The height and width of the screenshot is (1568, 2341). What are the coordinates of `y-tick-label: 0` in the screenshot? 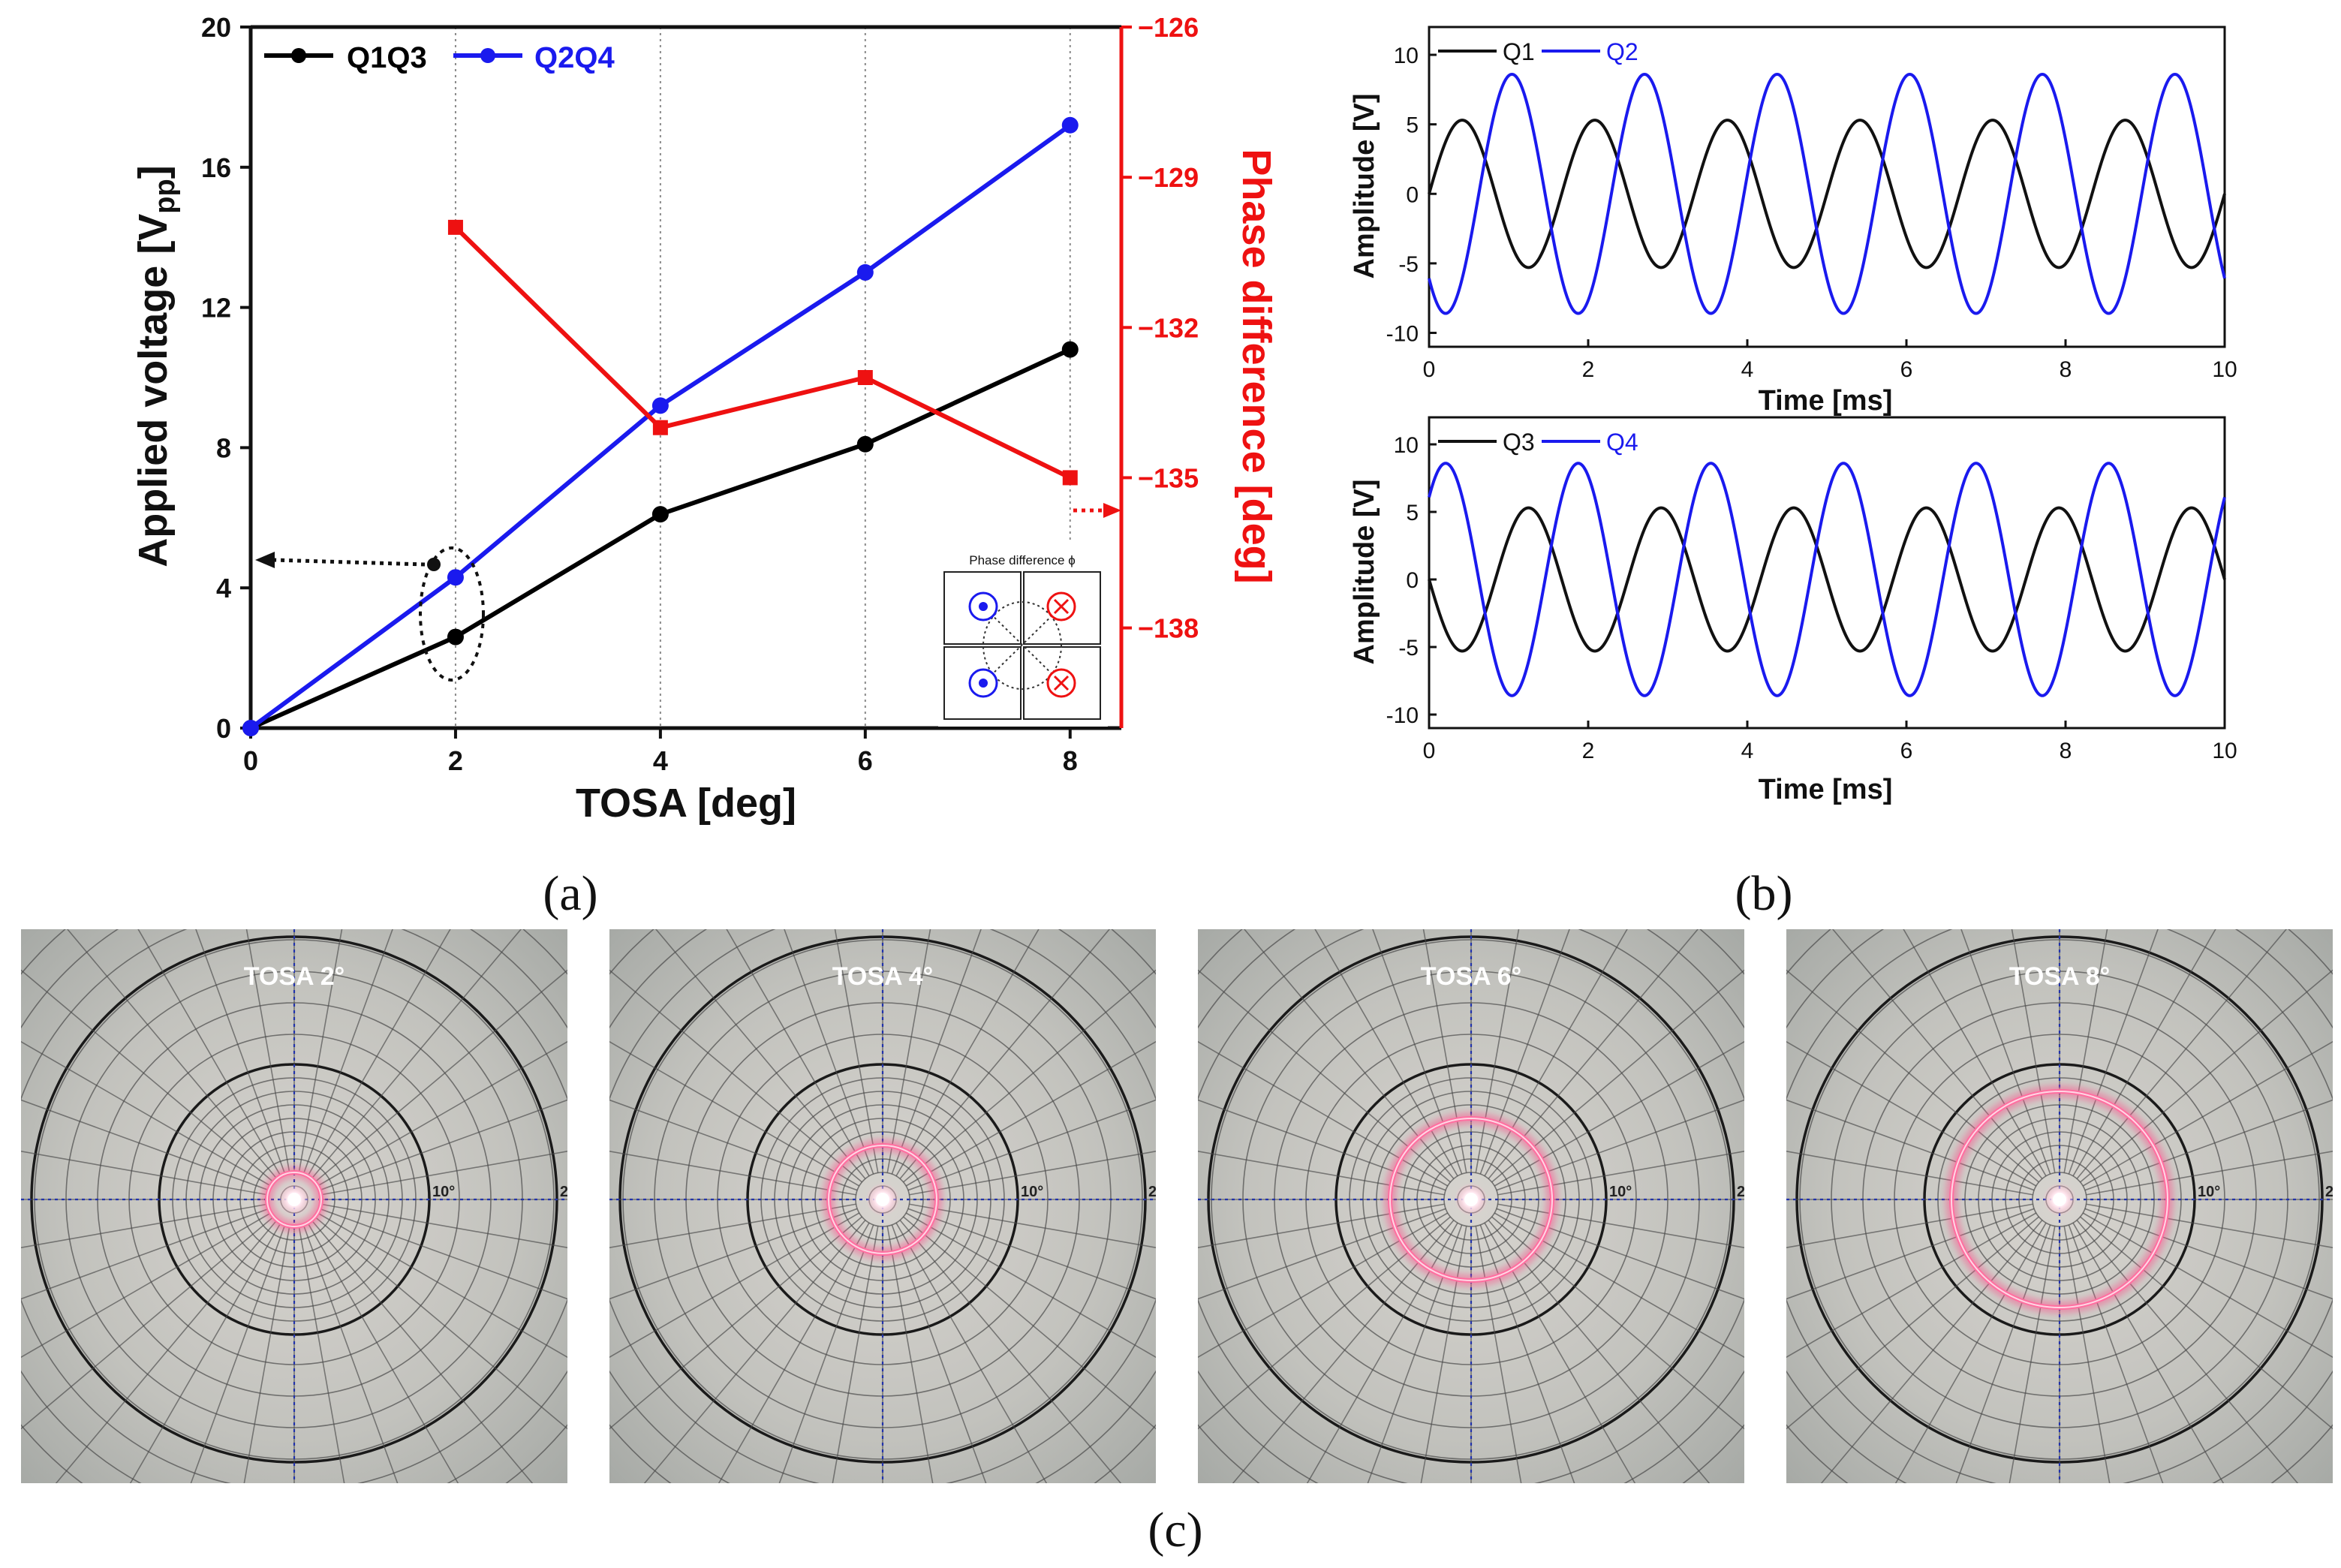 It's located at (1412, 194).